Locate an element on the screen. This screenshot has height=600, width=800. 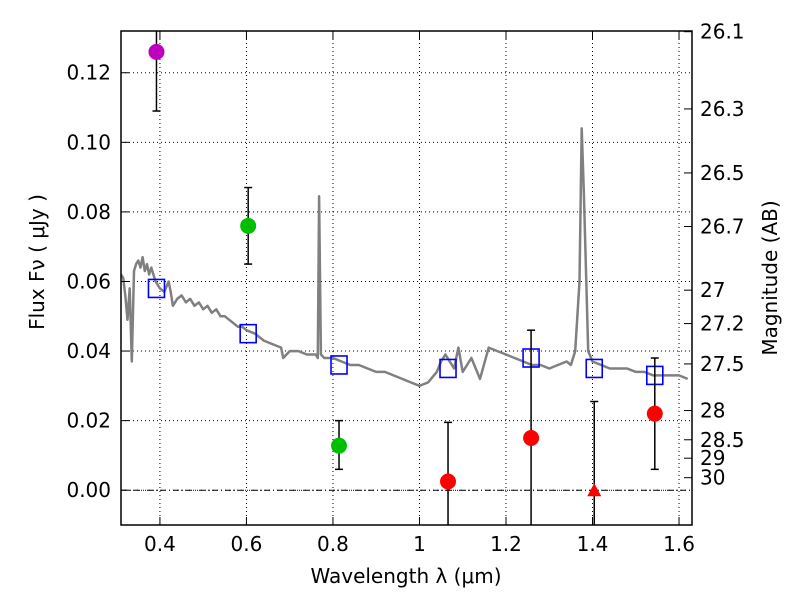
x-tick-label: 0.8 is located at coordinates (333, 544).